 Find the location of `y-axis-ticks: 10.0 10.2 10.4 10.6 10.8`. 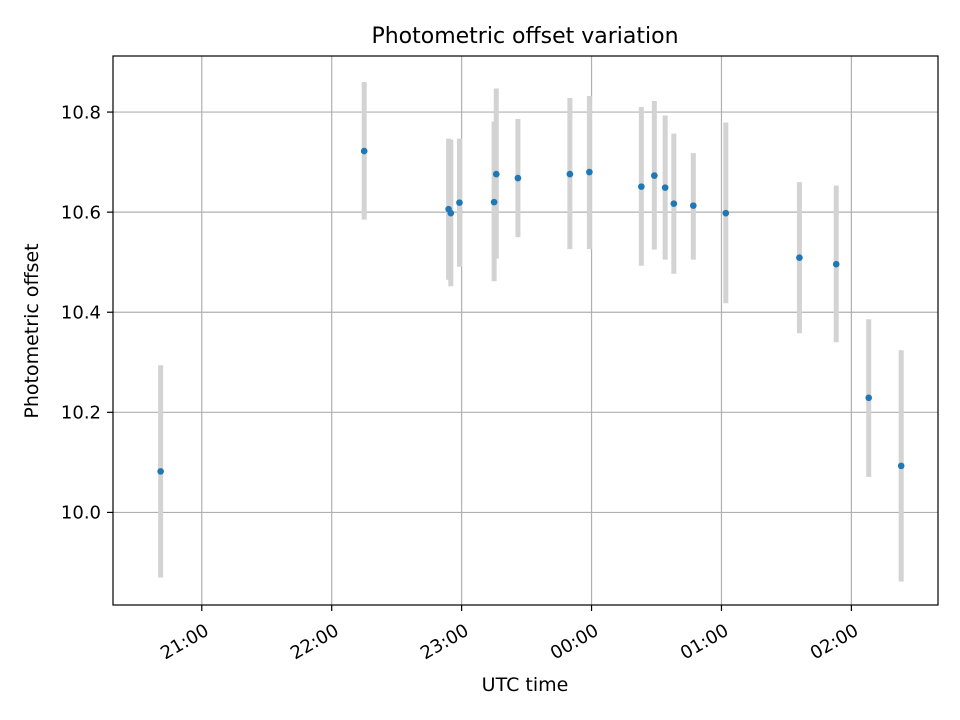

y-axis-ticks: 10.0 10.2 10.4 10.6 10.8 is located at coordinates (87, 313).